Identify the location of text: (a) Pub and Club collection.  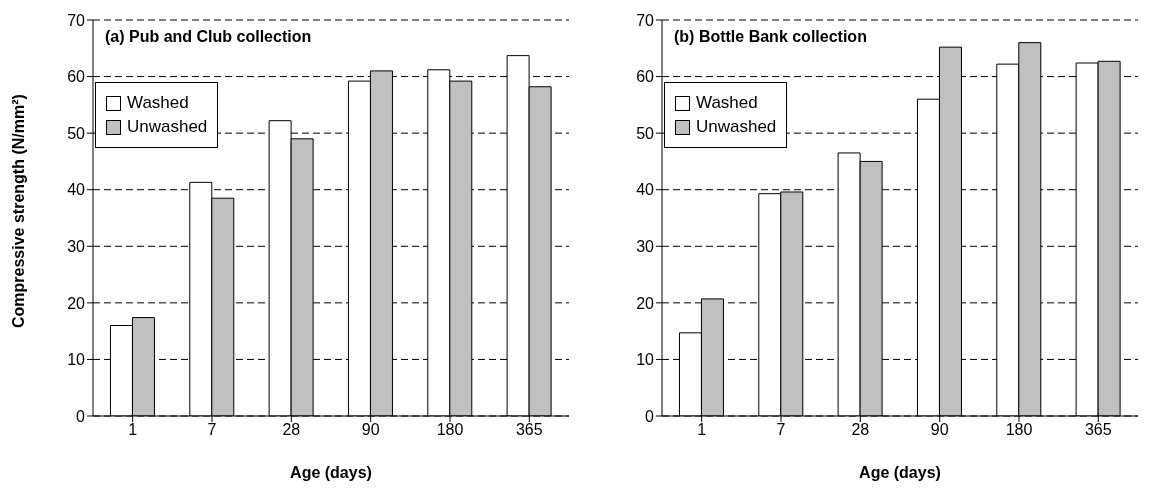
(208, 37).